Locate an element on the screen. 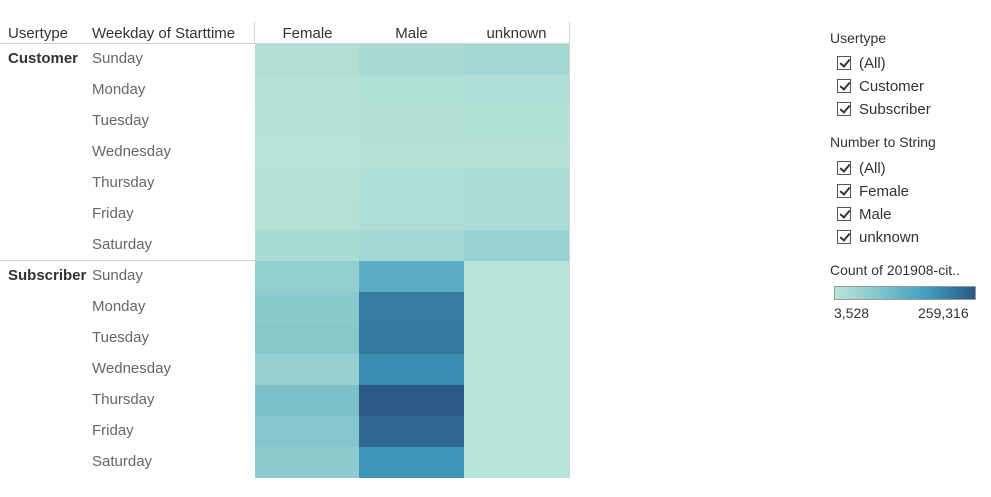 The width and height of the screenshot is (991, 497). filter-option-gender-unknown: unknown is located at coordinates (878, 237).